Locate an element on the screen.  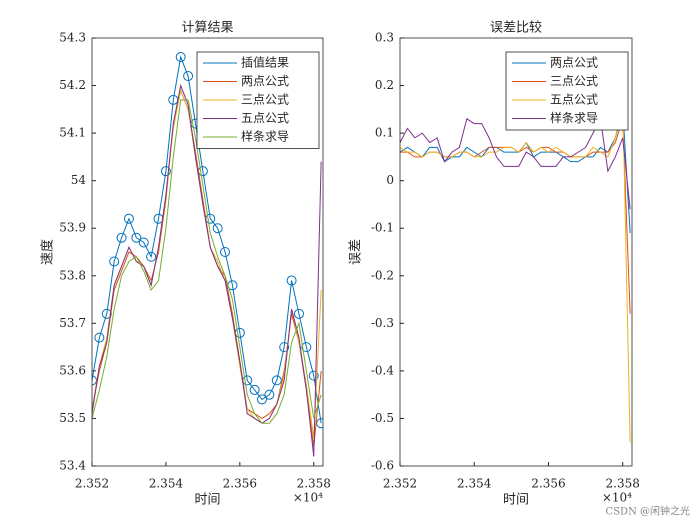
chart-title: 误差比较 is located at coordinates (516, 28).